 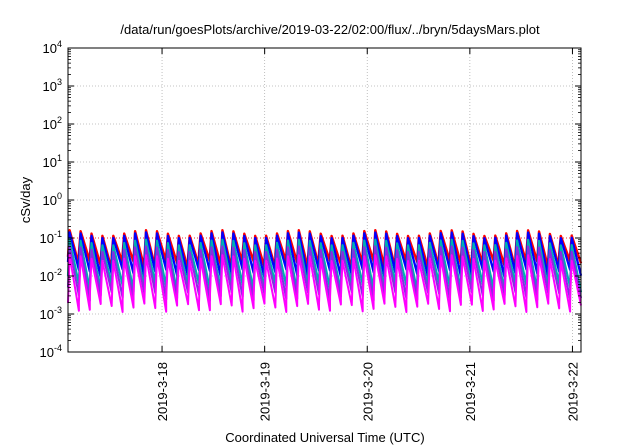 I want to click on x-tick-label: 2019-3-20, so click(x=367, y=391).